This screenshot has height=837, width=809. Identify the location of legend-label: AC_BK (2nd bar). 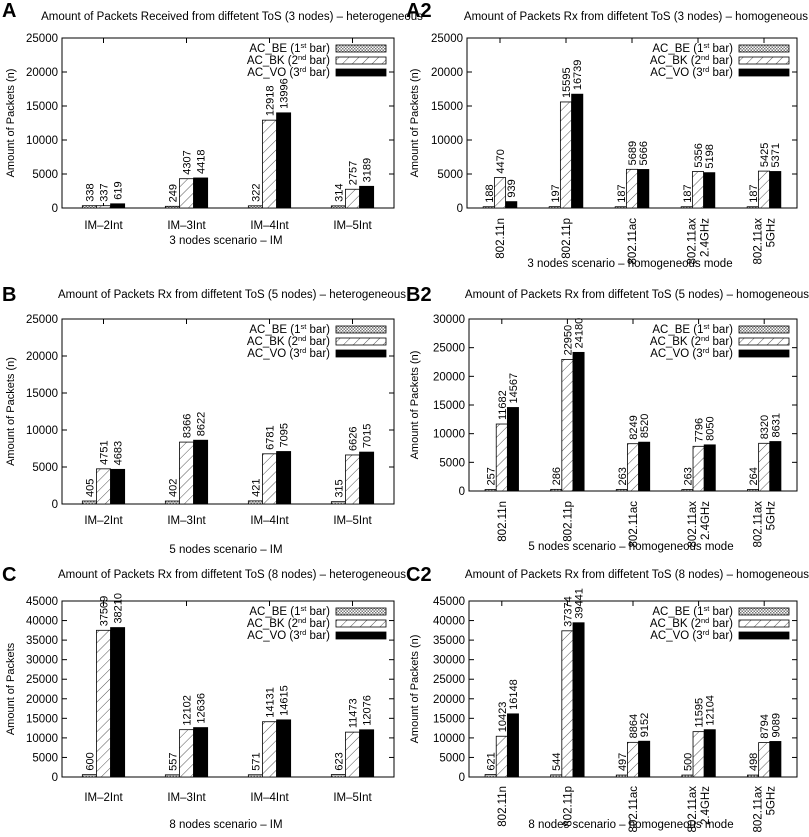
(288, 60).